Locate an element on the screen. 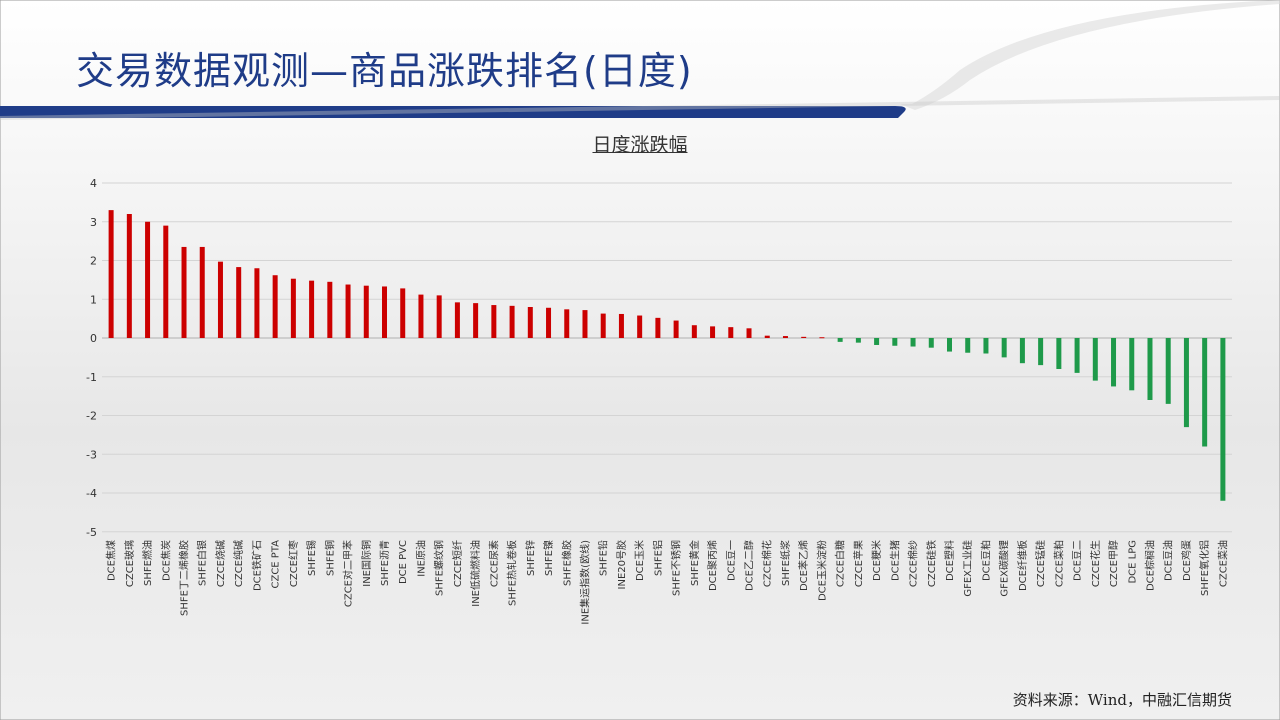 The image size is (1280, 720). x-tick-label: SHFE镍 is located at coordinates (548, 558).